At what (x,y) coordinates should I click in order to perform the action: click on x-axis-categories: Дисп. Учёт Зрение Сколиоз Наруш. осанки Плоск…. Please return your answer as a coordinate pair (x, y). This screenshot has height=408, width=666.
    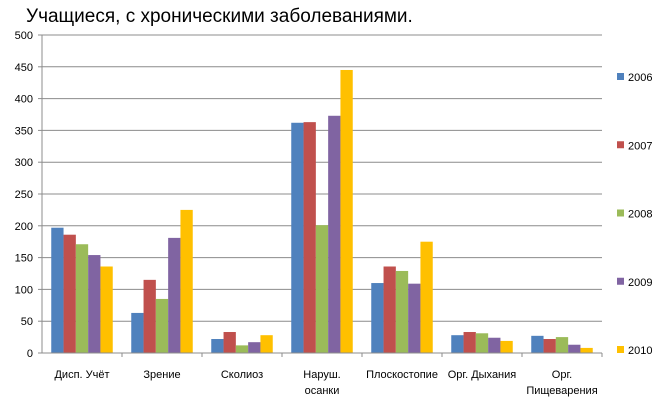
    Looking at the image, I should click on (325, 383).